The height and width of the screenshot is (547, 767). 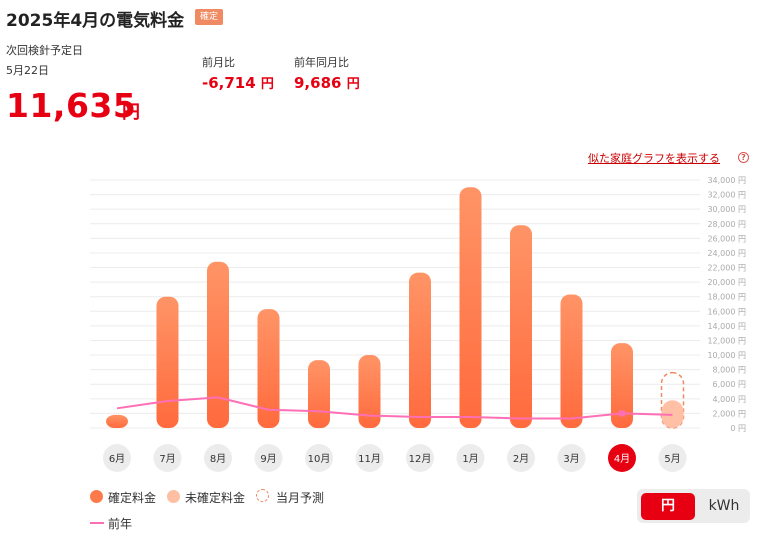 I want to click on mom-unit: 円, so click(x=267, y=84).